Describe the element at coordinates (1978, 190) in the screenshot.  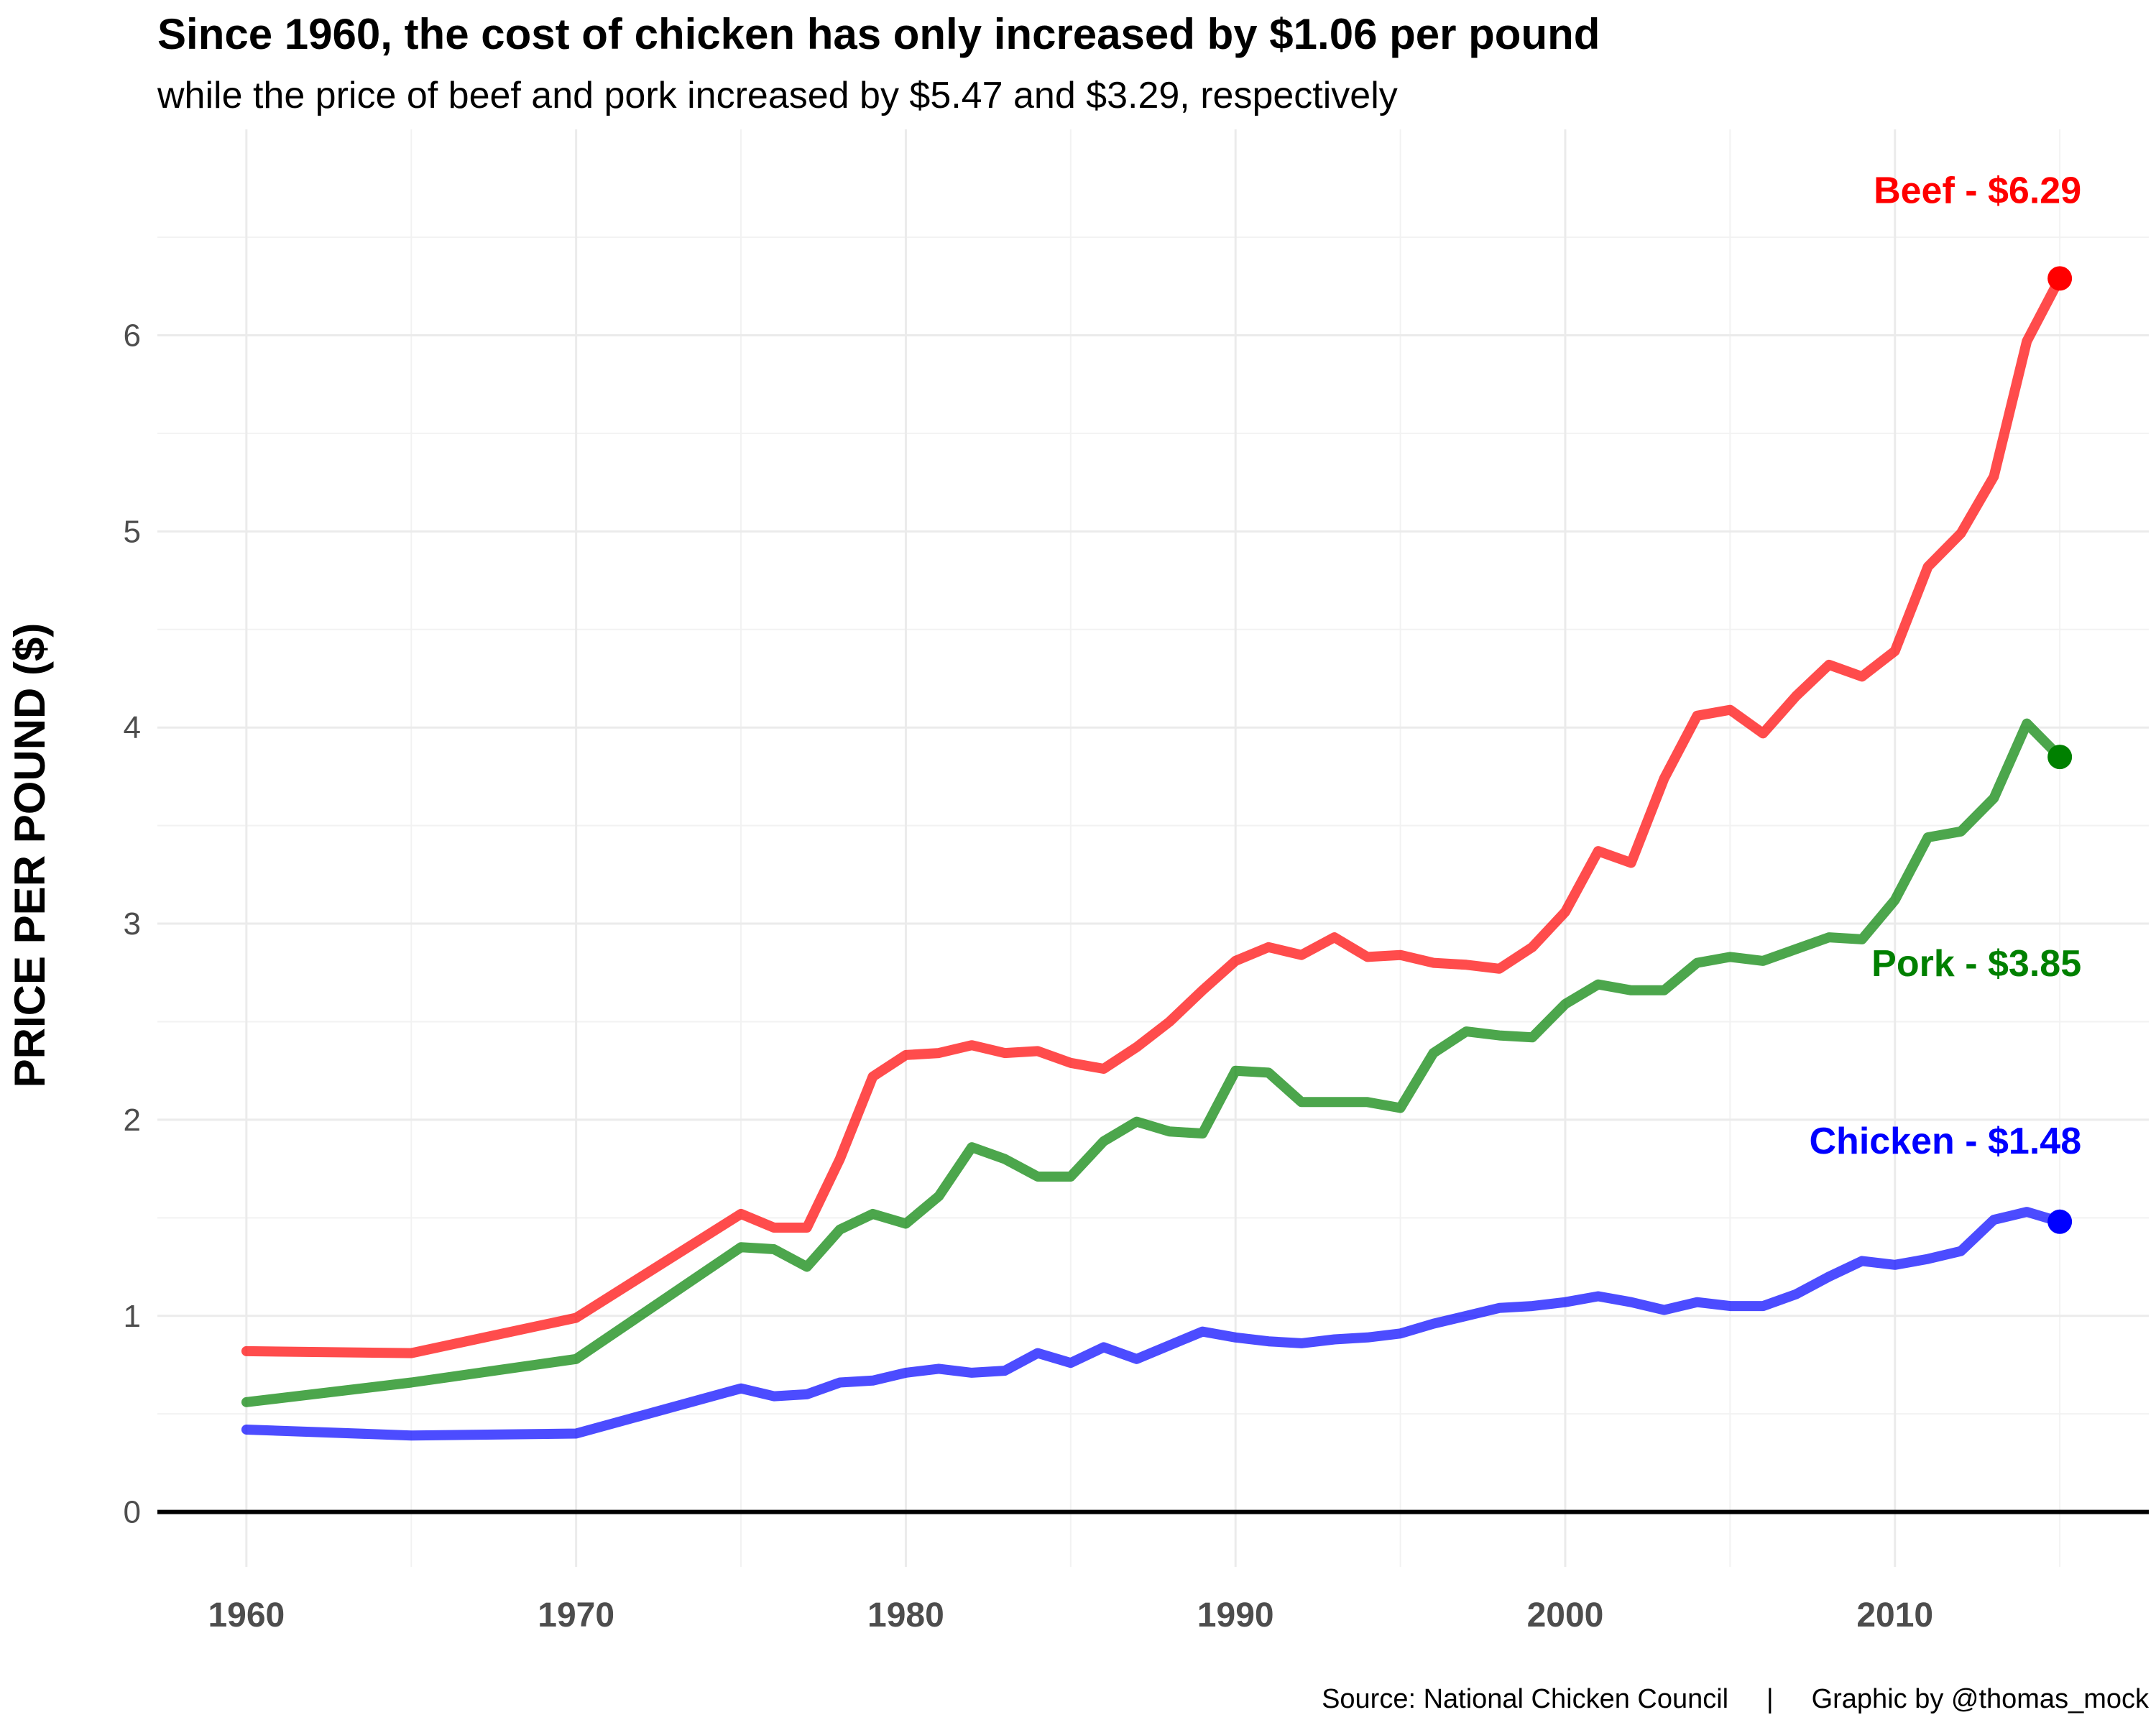
I see `end-label-beef: Beef - $6.29` at that location.